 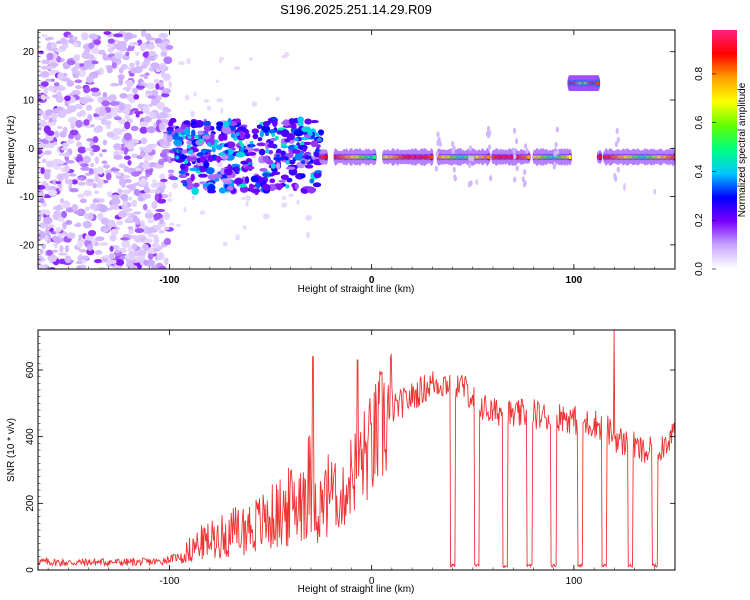 What do you see at coordinates (356, 589) in the screenshot?
I see `snr-x-label: Height of straight line (km)` at bounding box center [356, 589].